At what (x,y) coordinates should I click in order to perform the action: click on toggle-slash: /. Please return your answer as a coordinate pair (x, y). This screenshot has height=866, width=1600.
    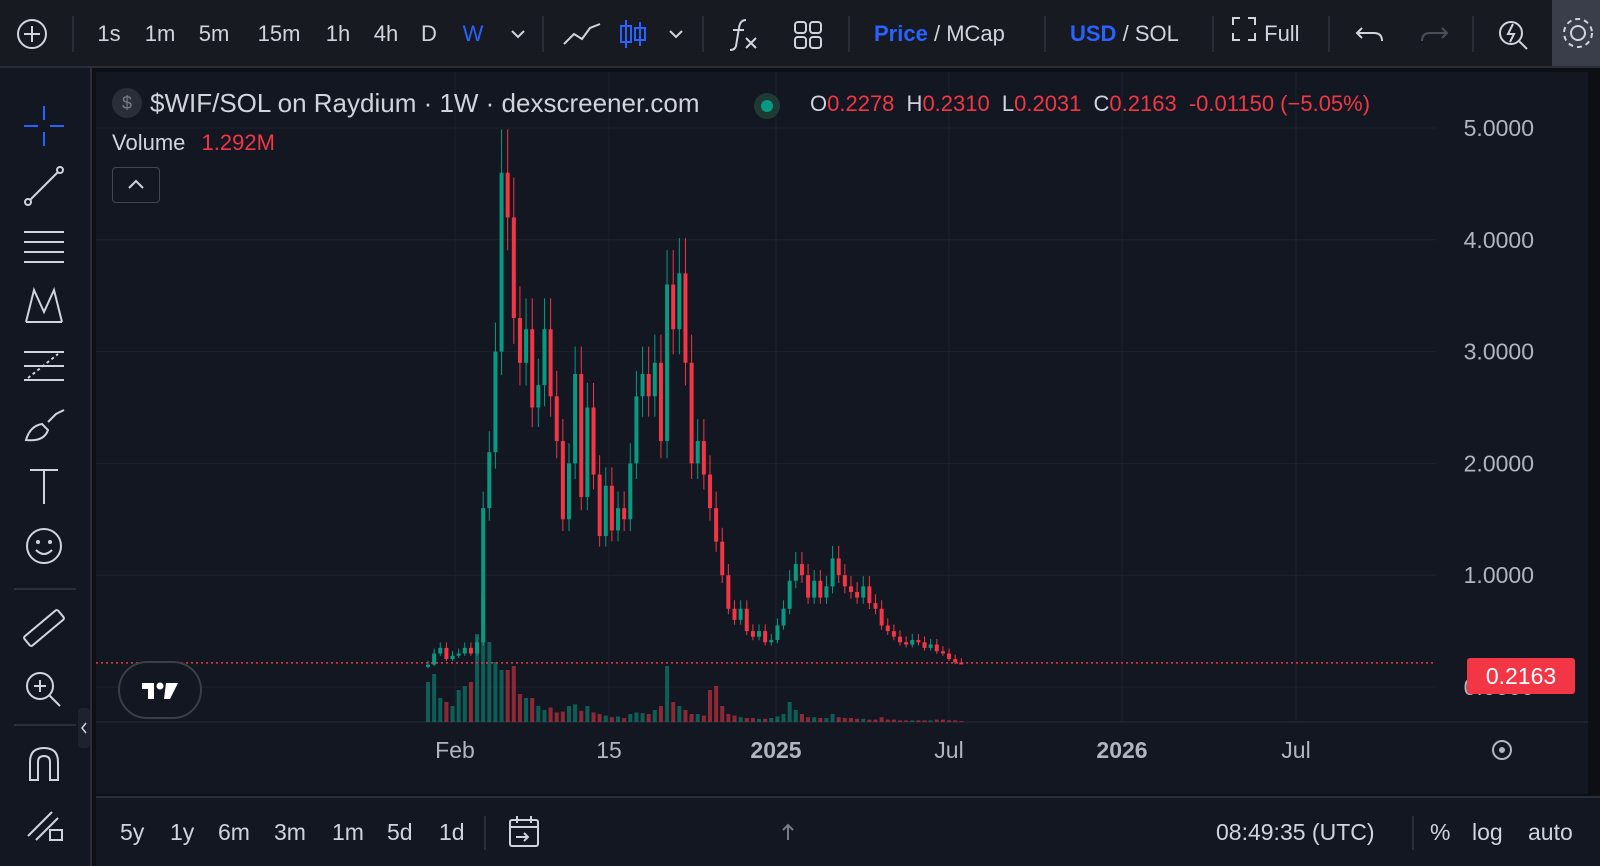
    Looking at the image, I should click on (937, 33).